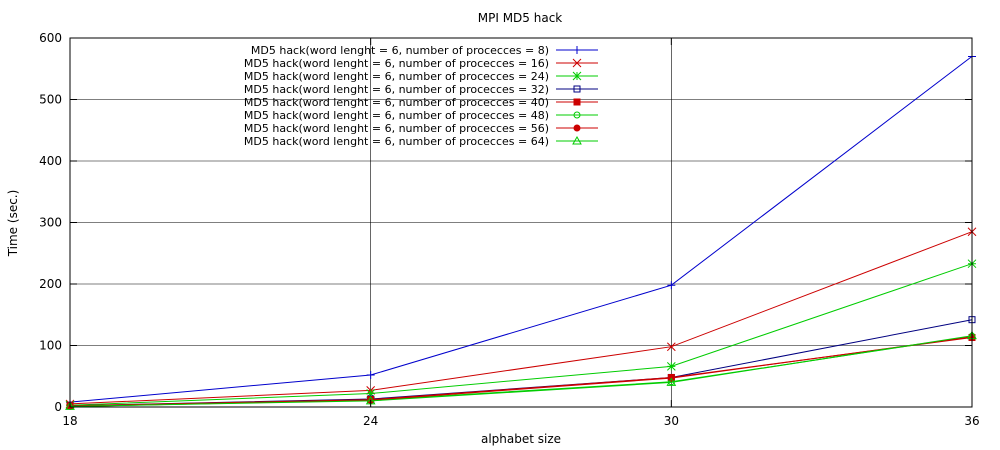  What do you see at coordinates (50, 223) in the screenshot?
I see `y-tick-label: 300` at bounding box center [50, 223].